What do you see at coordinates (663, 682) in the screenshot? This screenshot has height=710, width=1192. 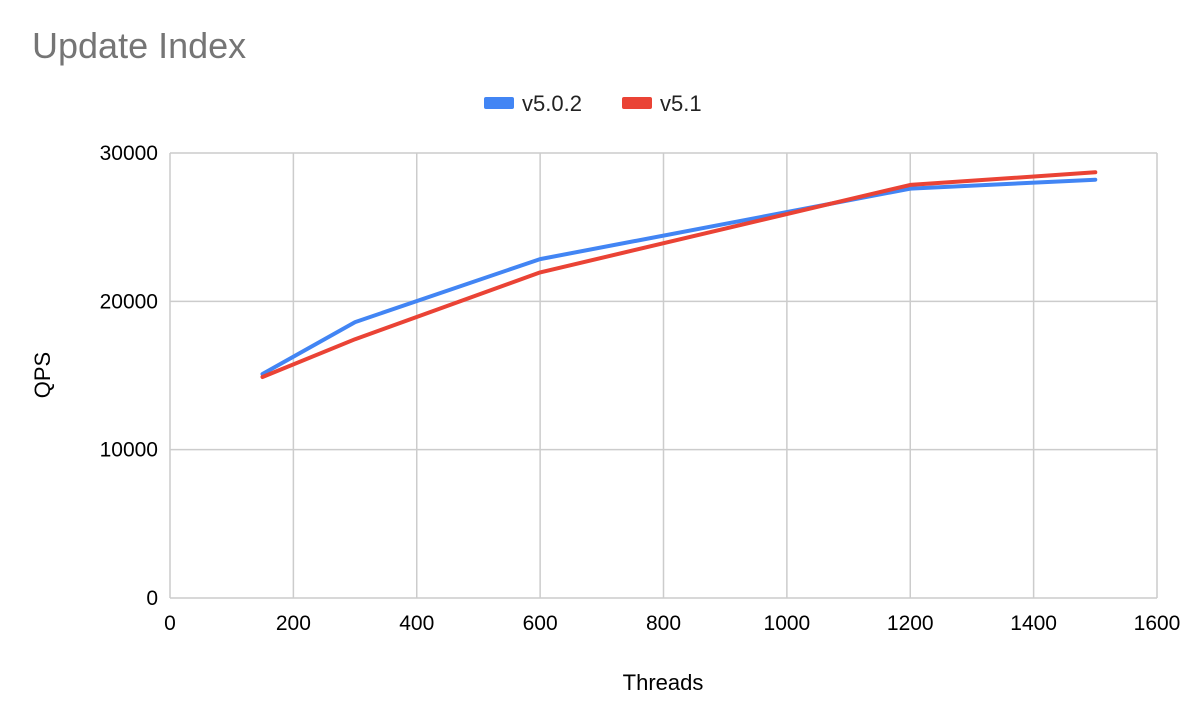 I see `x-axis-title: Threads` at bounding box center [663, 682].